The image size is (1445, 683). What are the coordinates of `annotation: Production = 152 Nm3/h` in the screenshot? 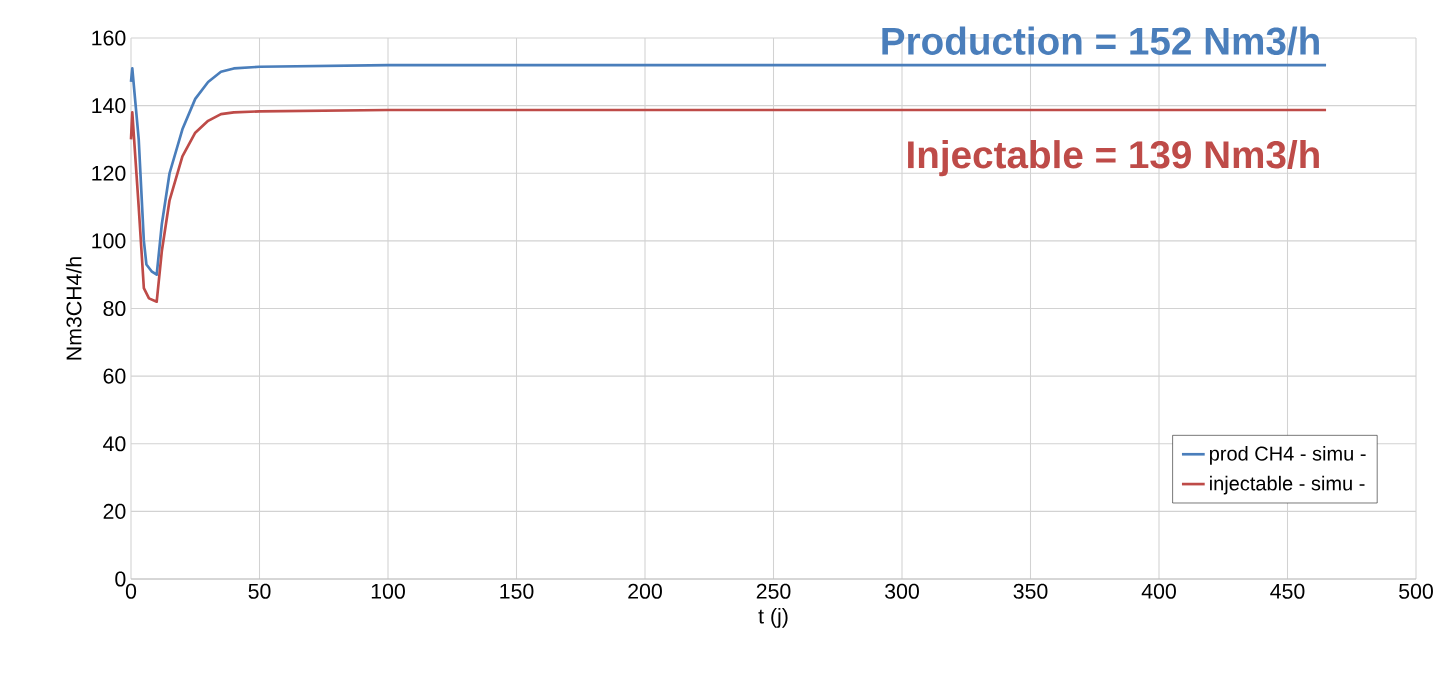 It's located at (1100, 41).